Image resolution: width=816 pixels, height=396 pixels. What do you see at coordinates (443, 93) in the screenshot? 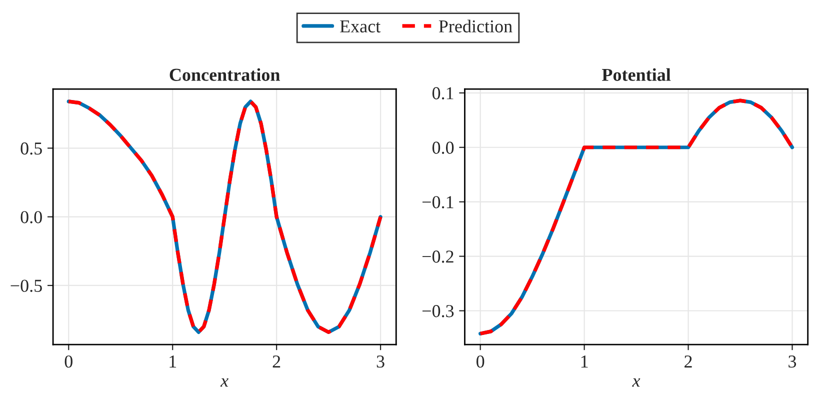
I see `y-tick-label: 0.1` at bounding box center [443, 93].